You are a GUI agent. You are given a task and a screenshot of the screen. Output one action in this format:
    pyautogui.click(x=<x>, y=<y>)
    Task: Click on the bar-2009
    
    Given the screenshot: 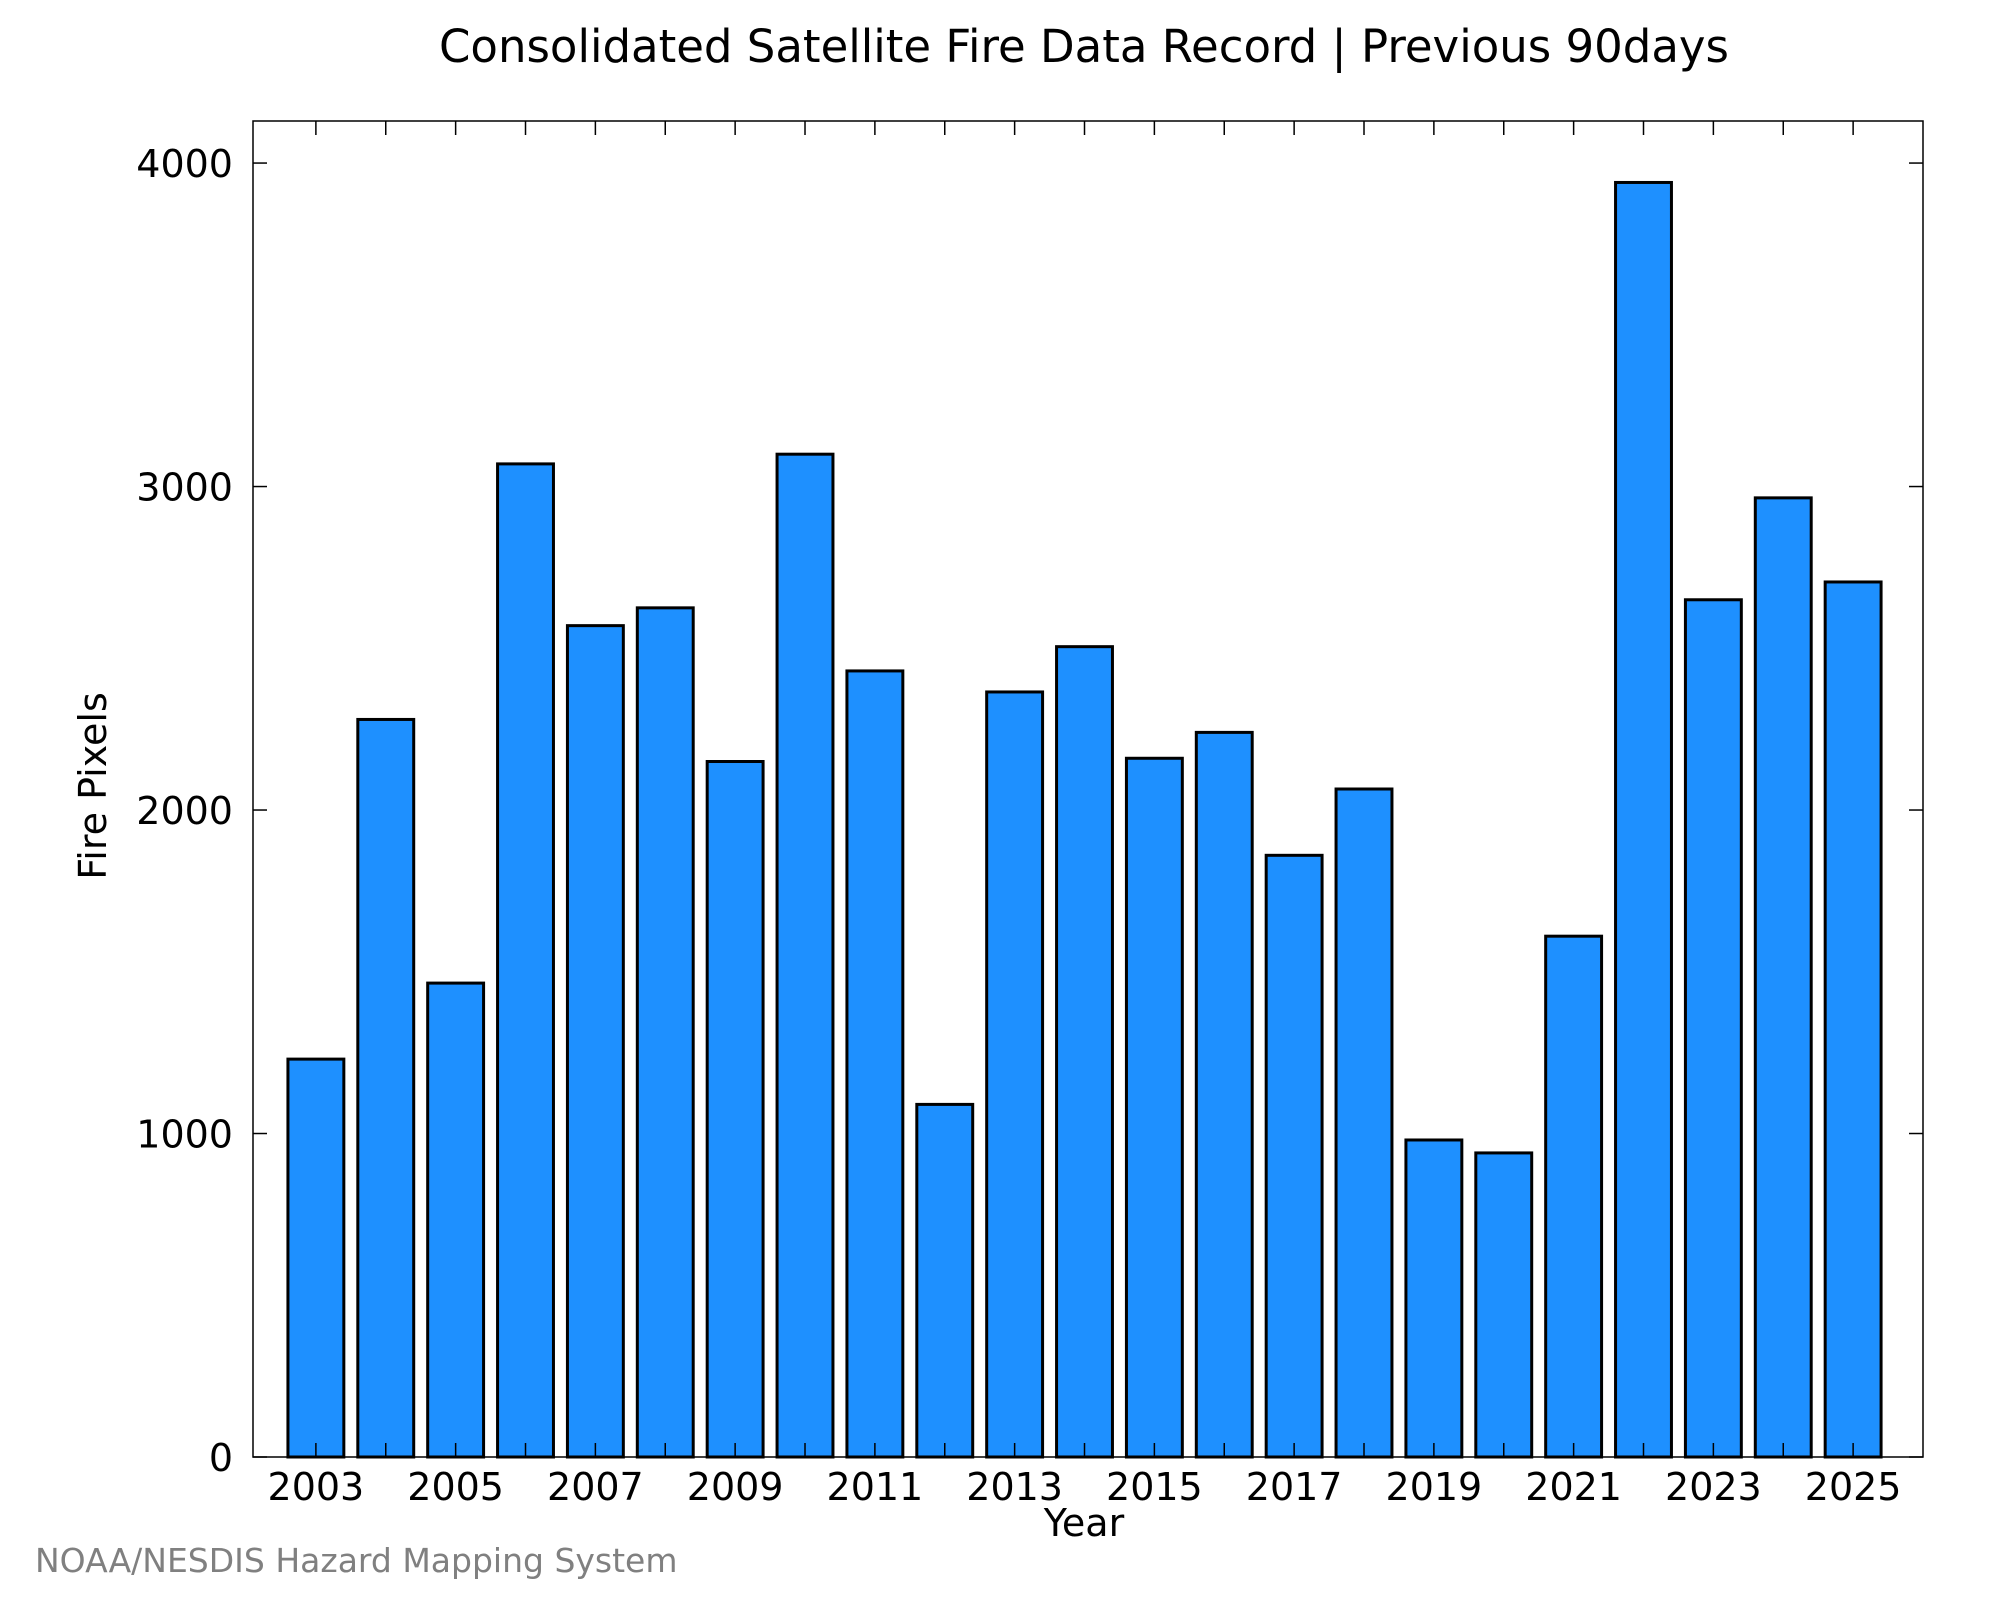 What is the action you would take?
    pyautogui.click(x=735, y=1109)
    